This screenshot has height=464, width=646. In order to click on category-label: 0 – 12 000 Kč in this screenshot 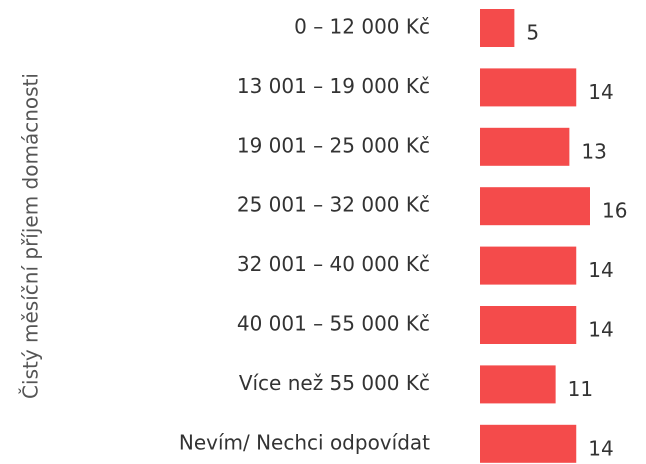, I will do `click(362, 27)`.